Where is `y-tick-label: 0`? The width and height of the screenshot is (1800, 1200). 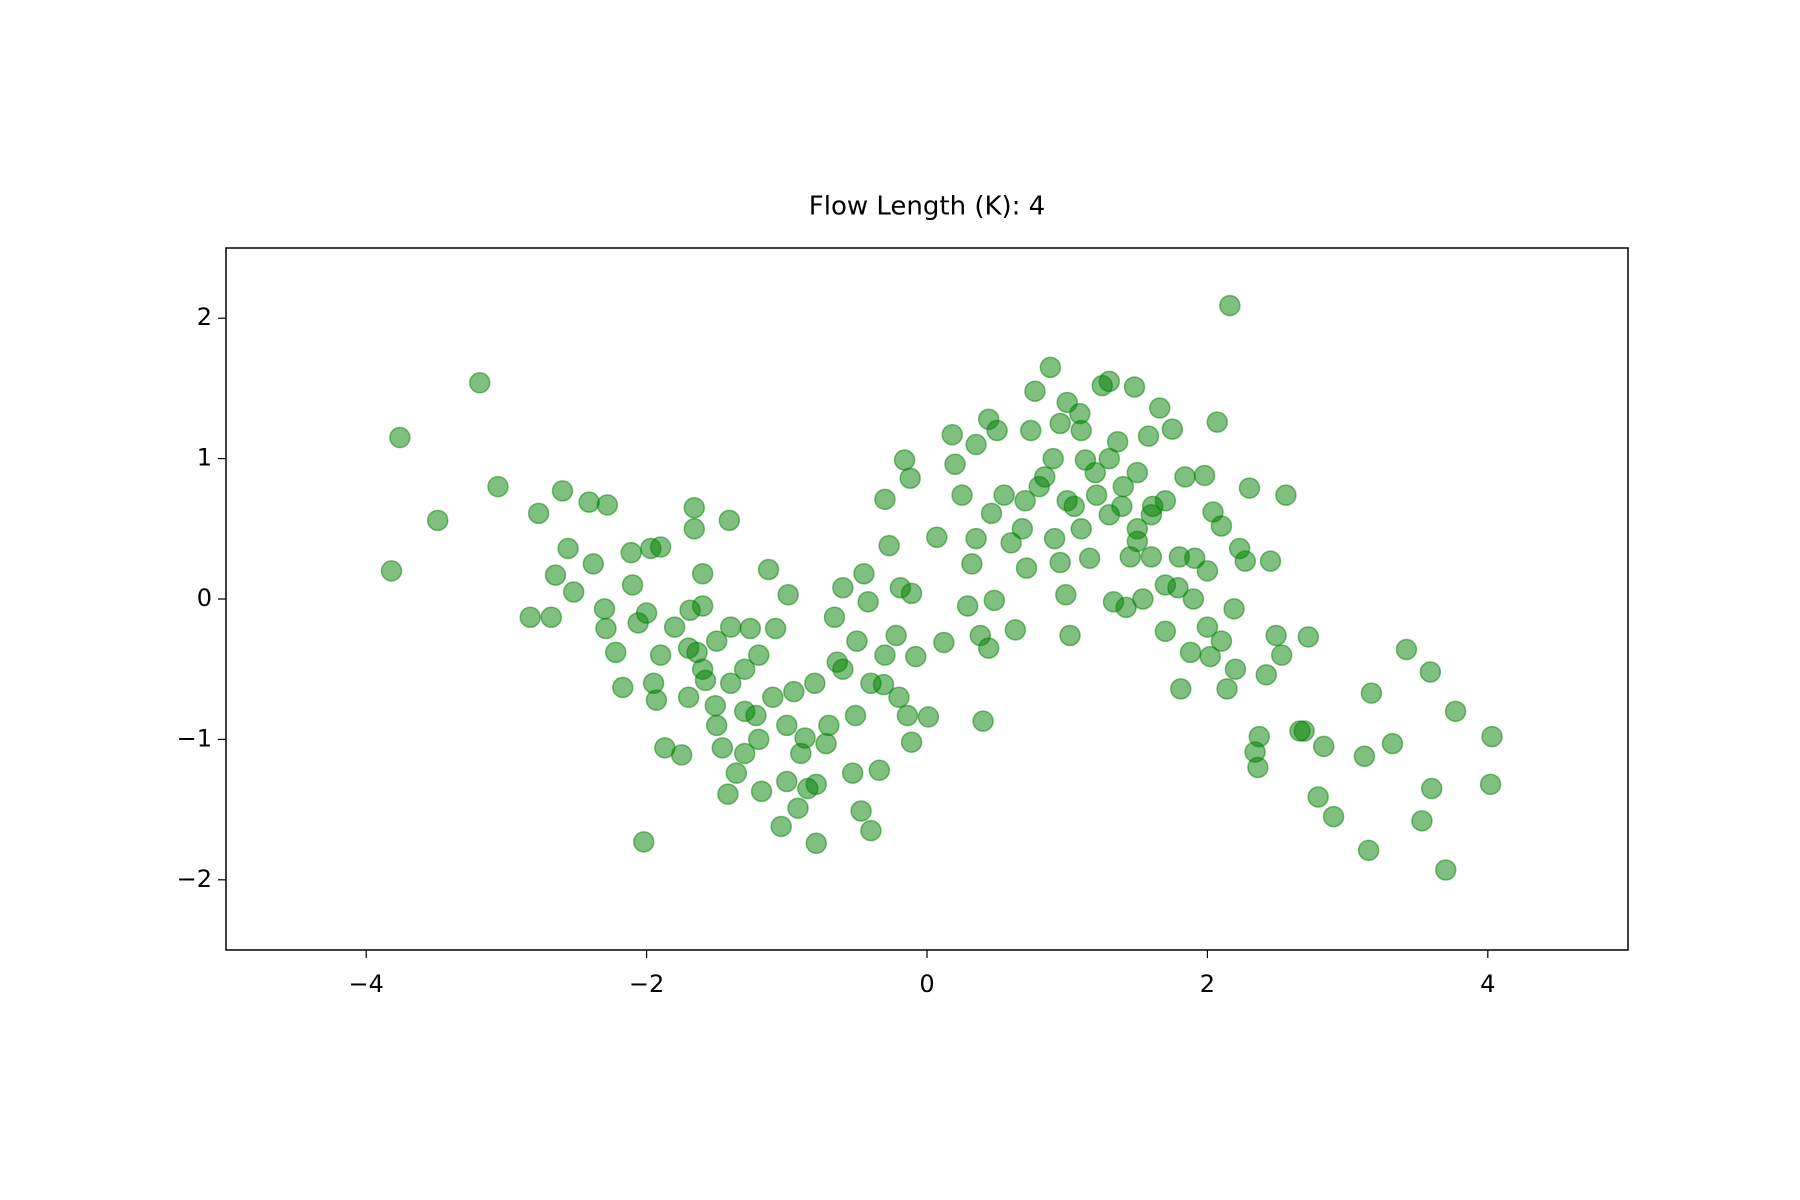 y-tick-label: 0 is located at coordinates (204, 598).